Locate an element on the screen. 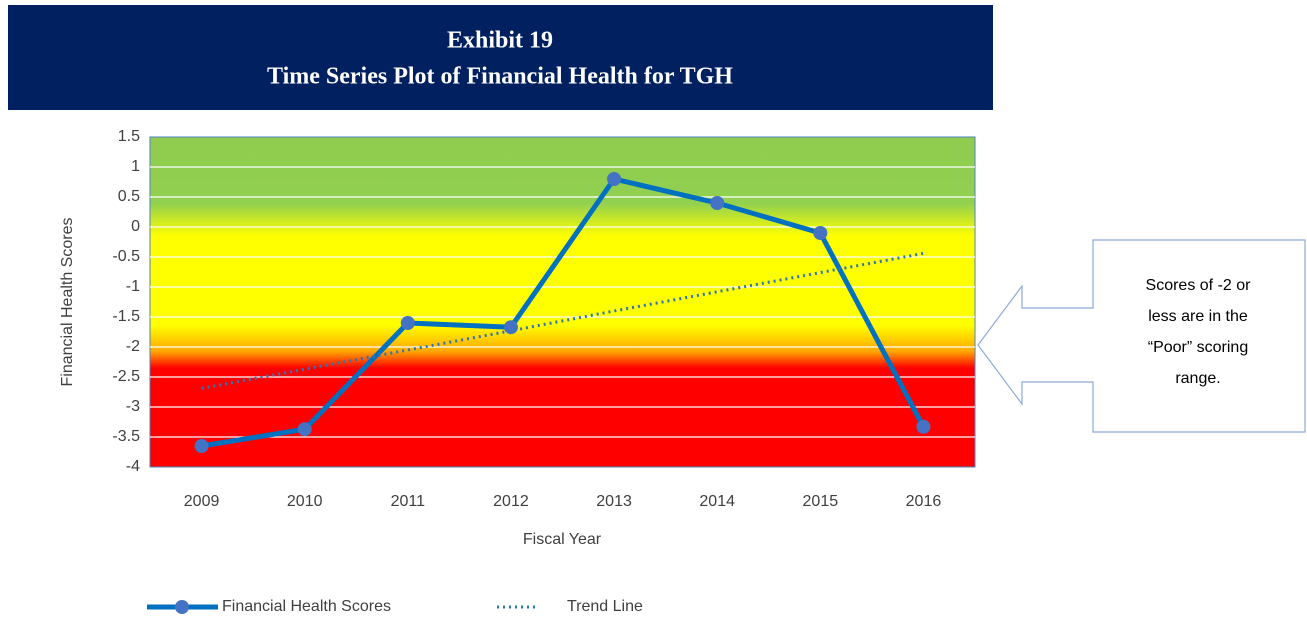 The width and height of the screenshot is (1307, 619). legend-label: Financial Health Scores is located at coordinates (306, 606).